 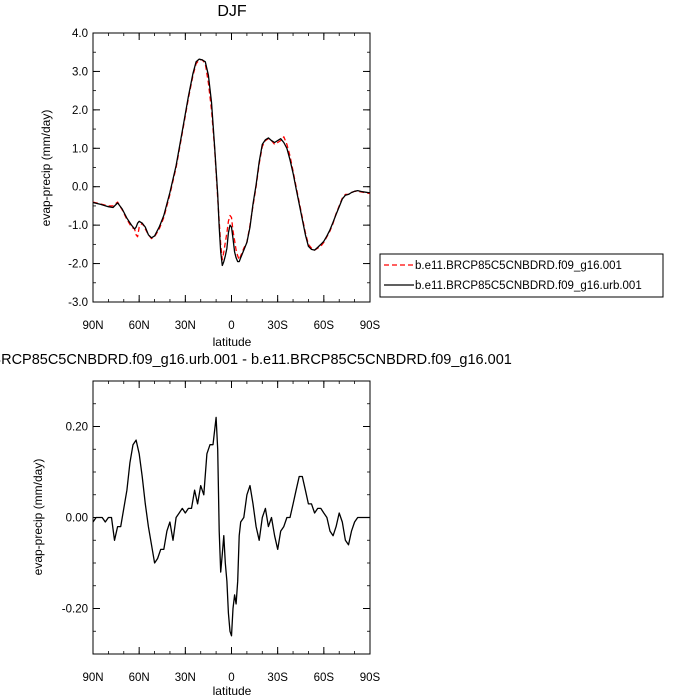 I want to click on bottom-y-tick-label: -0.20, so click(x=75, y=610).